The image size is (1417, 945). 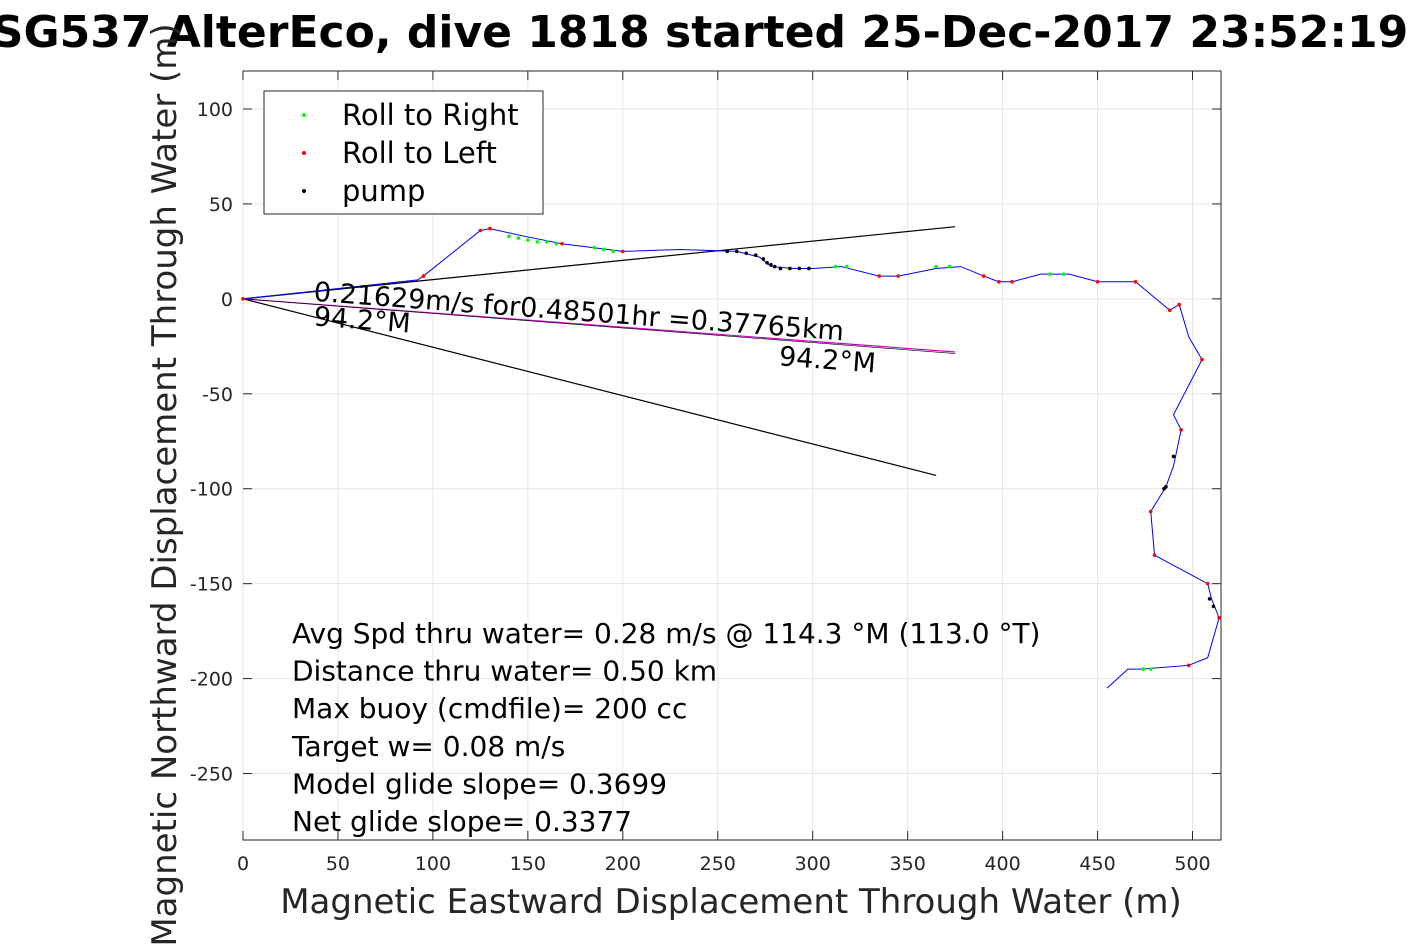 I want to click on x-tick-label: 50, so click(x=338, y=864).